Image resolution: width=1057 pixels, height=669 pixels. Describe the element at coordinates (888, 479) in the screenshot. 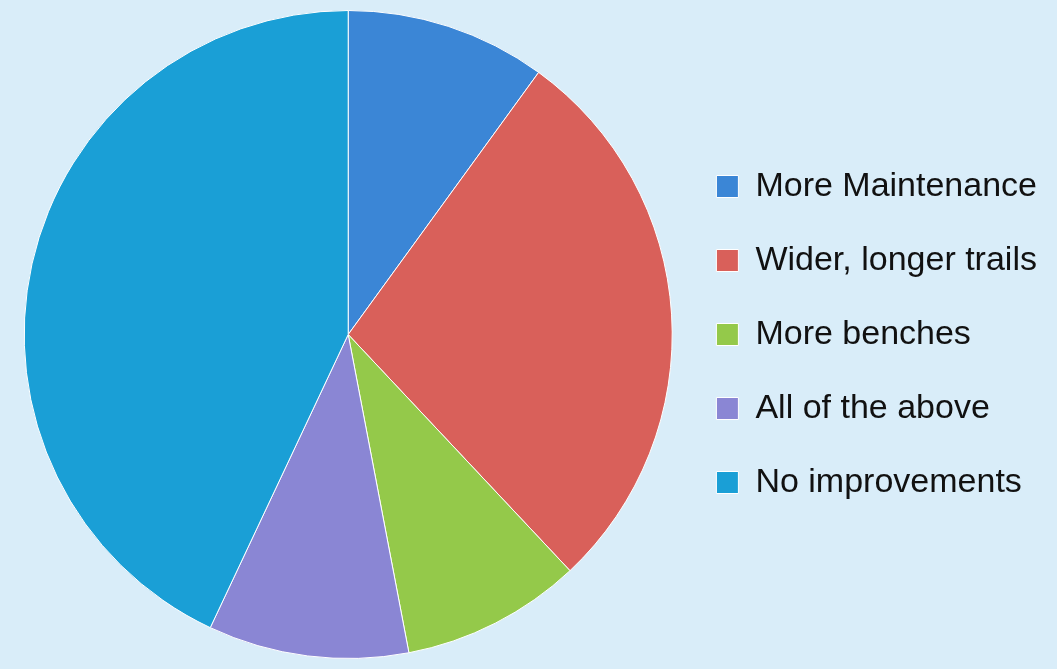

I see `legend-label: No improvements` at that location.